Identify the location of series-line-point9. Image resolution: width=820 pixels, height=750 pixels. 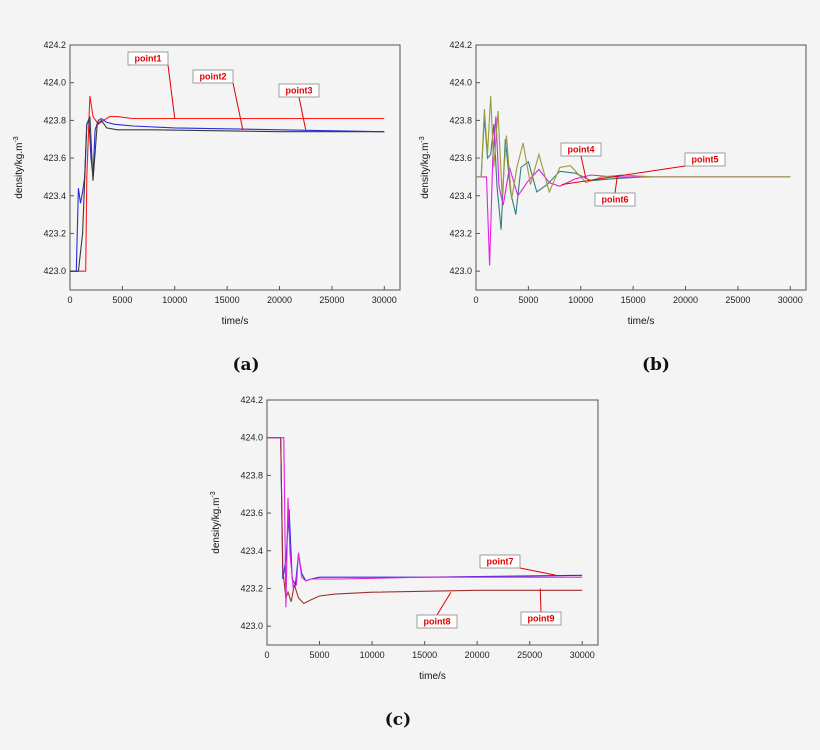
(425, 522).